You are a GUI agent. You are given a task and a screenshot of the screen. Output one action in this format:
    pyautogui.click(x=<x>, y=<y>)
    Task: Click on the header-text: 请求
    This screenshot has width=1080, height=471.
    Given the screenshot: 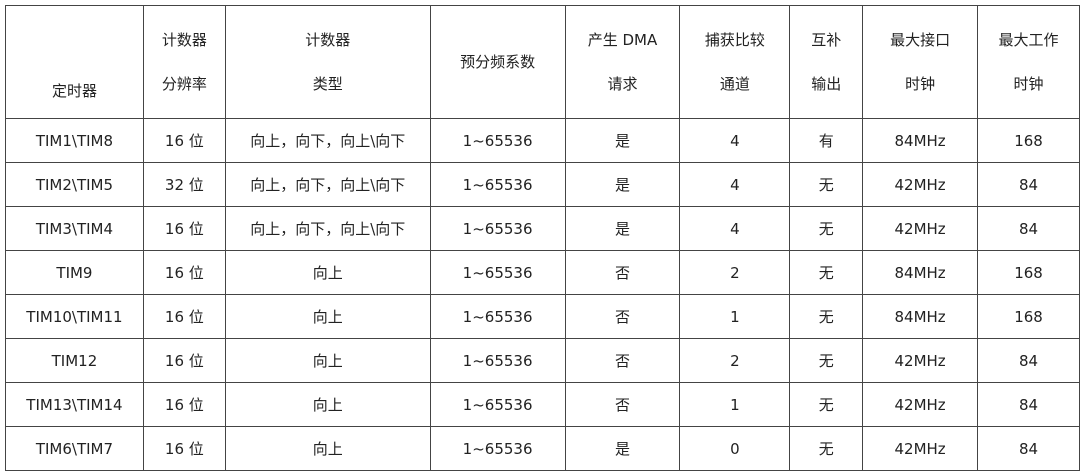 What is the action you would take?
    pyautogui.click(x=622, y=84)
    